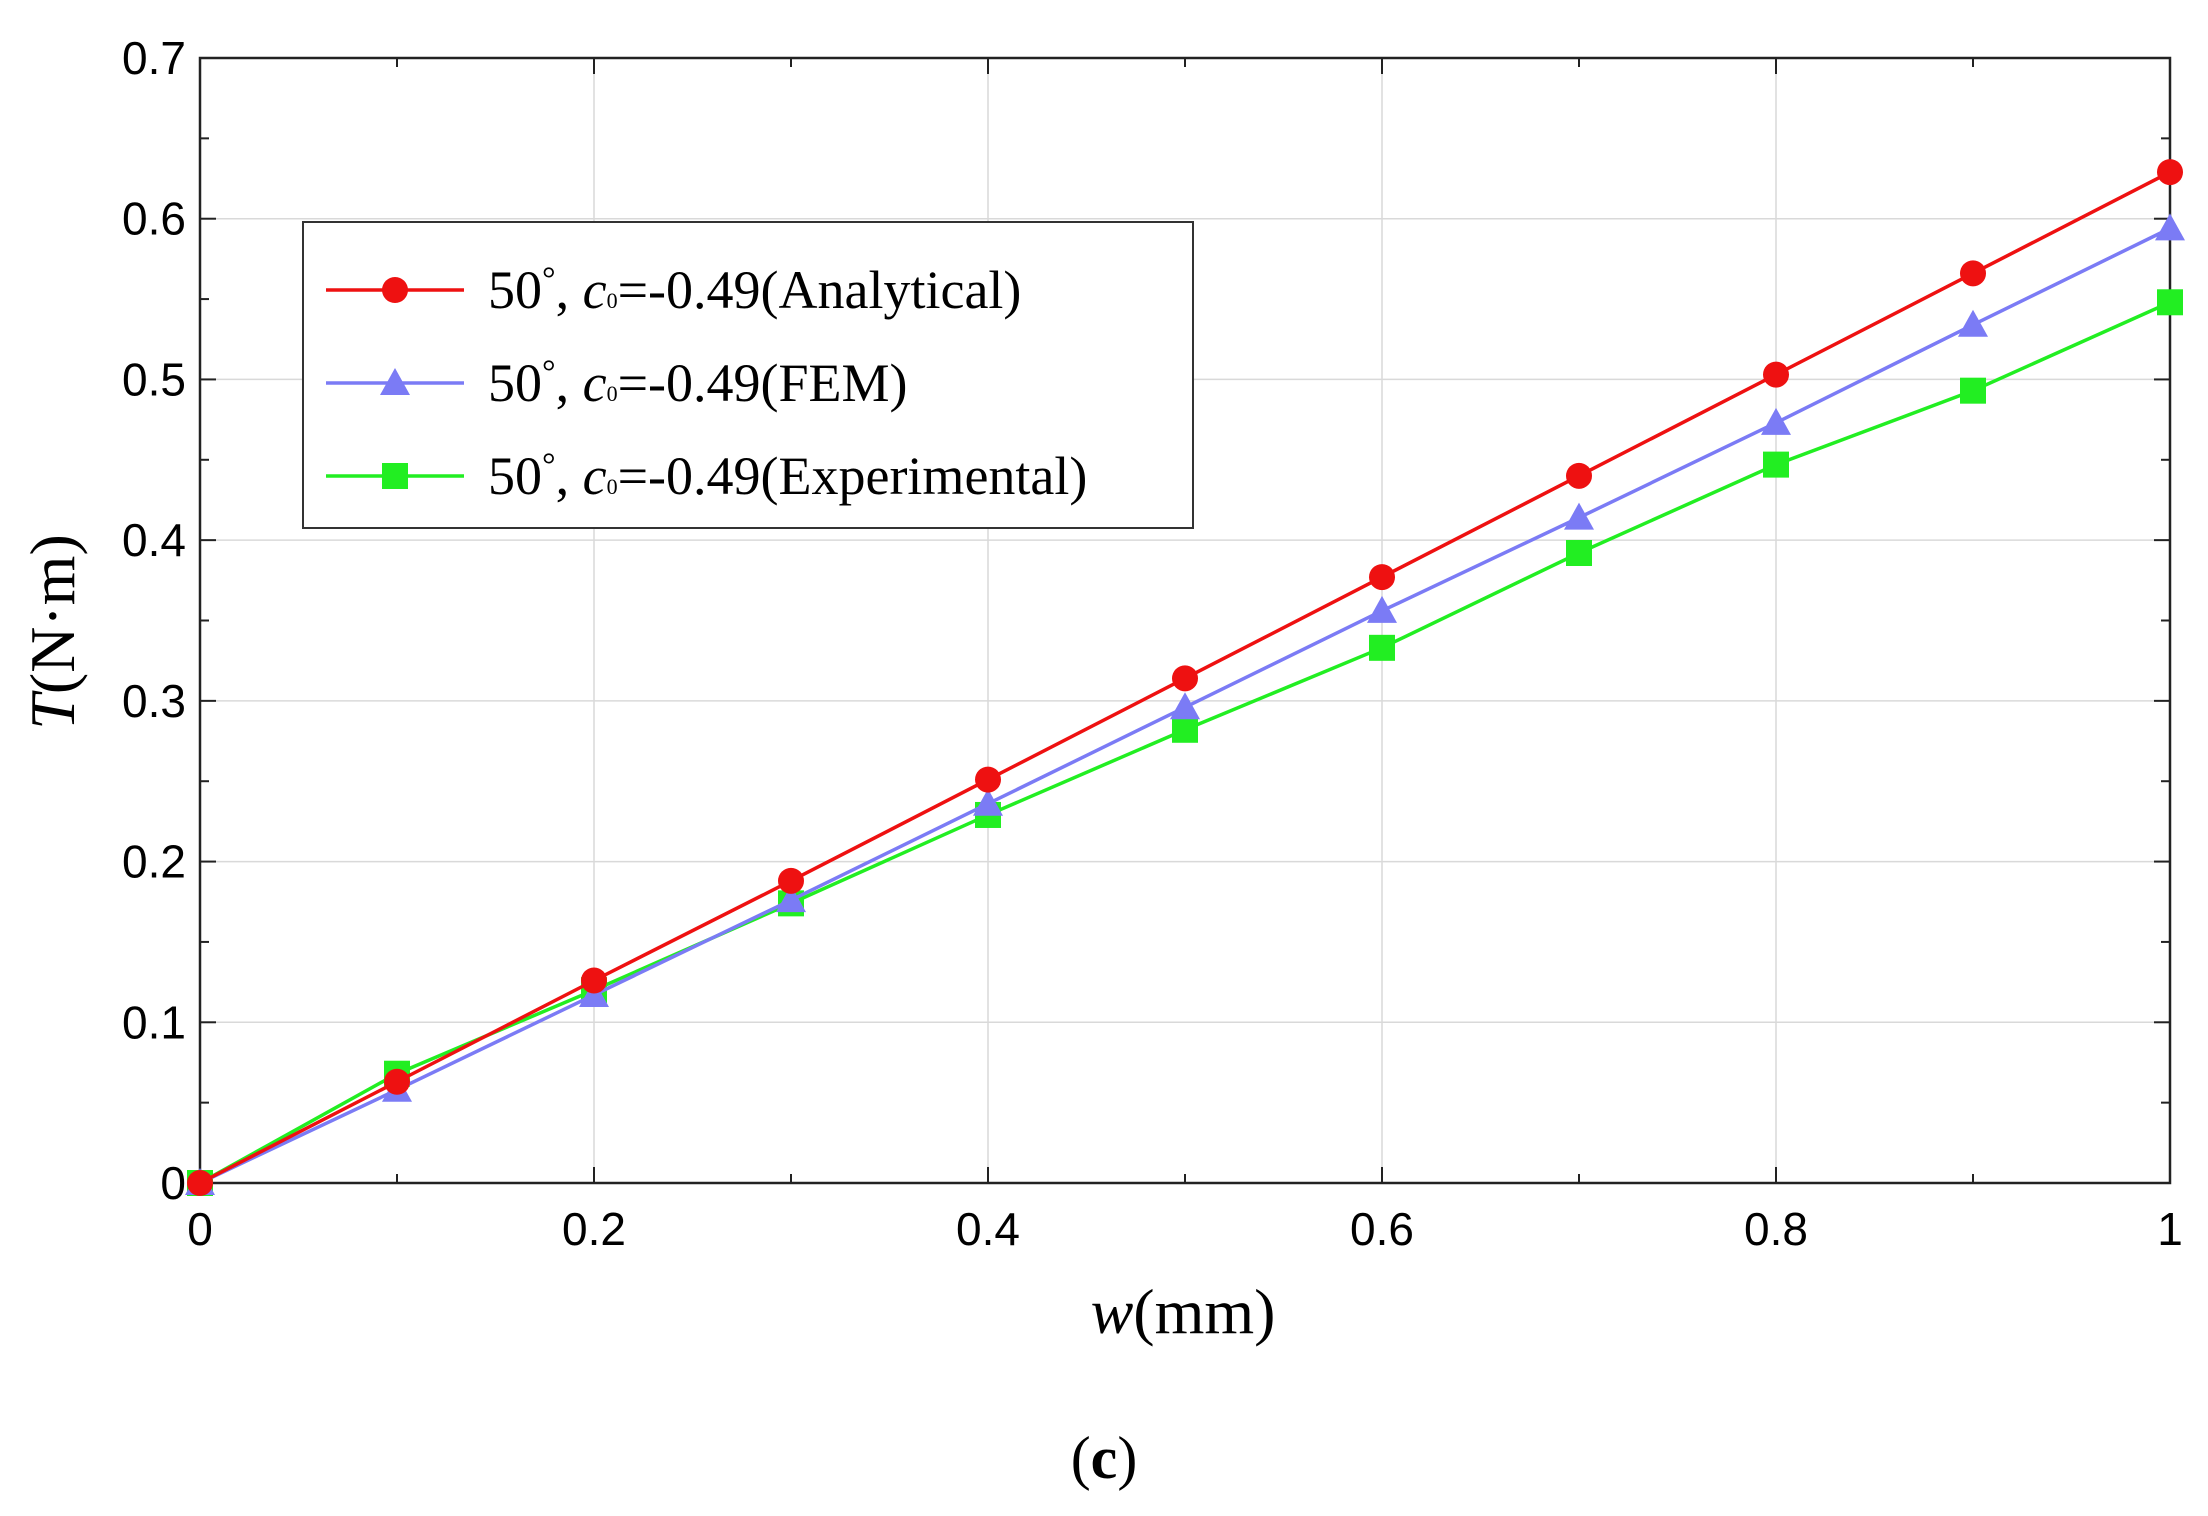 Image resolution: width=2208 pixels, height=1516 pixels. I want to click on x-tick-label: 0.2, so click(594, 1229).